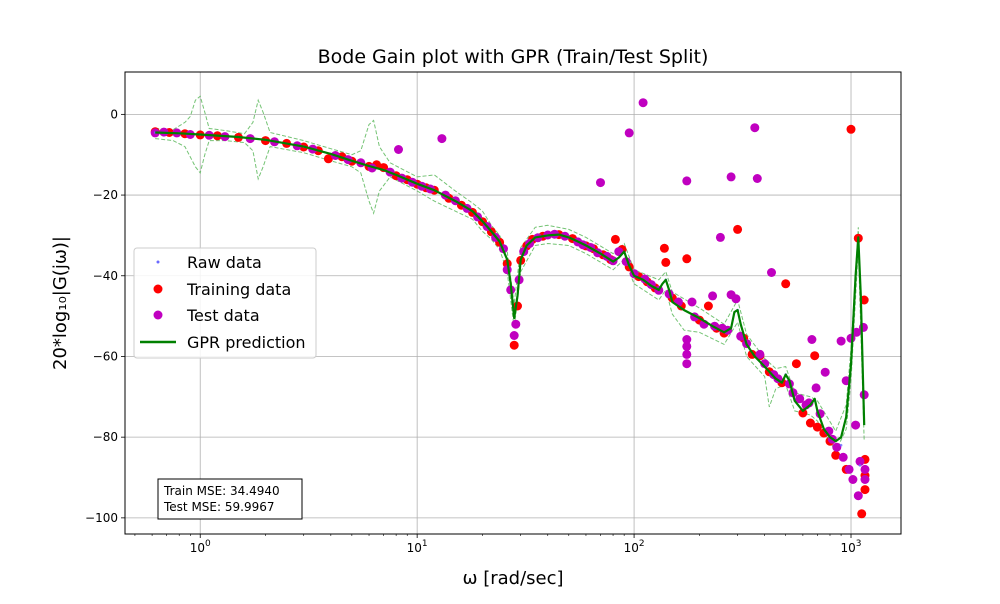 The image size is (1000, 604). Describe the element at coordinates (851, 547) in the screenshot. I see `x-tick-label: 10³` at that location.